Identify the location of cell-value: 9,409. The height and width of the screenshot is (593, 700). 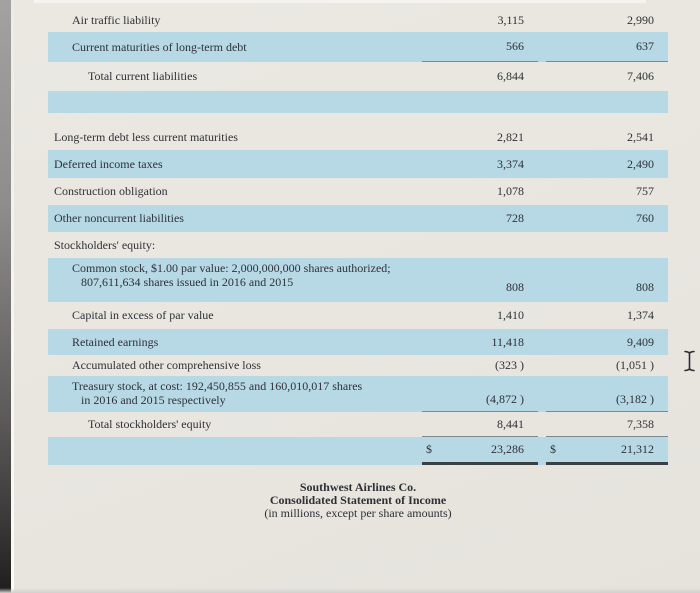
(640, 341).